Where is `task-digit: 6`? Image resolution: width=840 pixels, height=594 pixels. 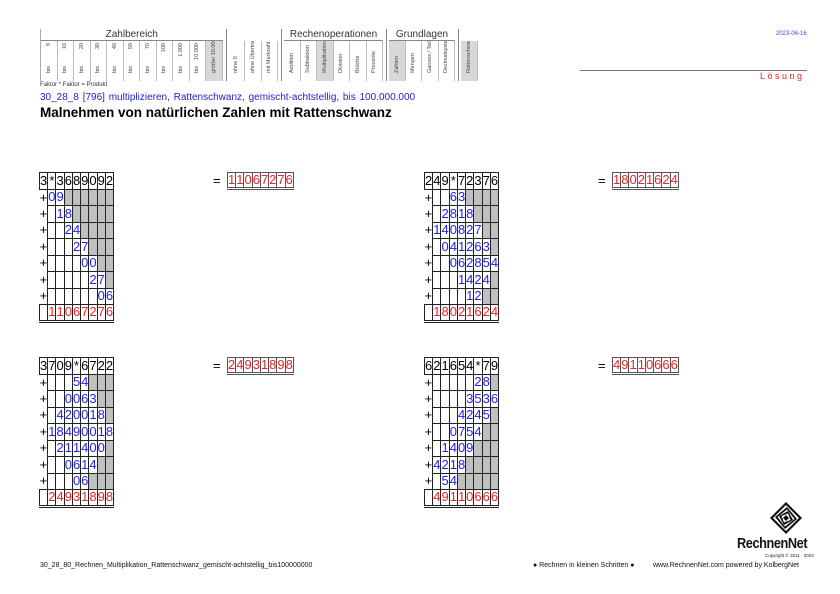
task-digit: 6 is located at coordinates (68, 181).